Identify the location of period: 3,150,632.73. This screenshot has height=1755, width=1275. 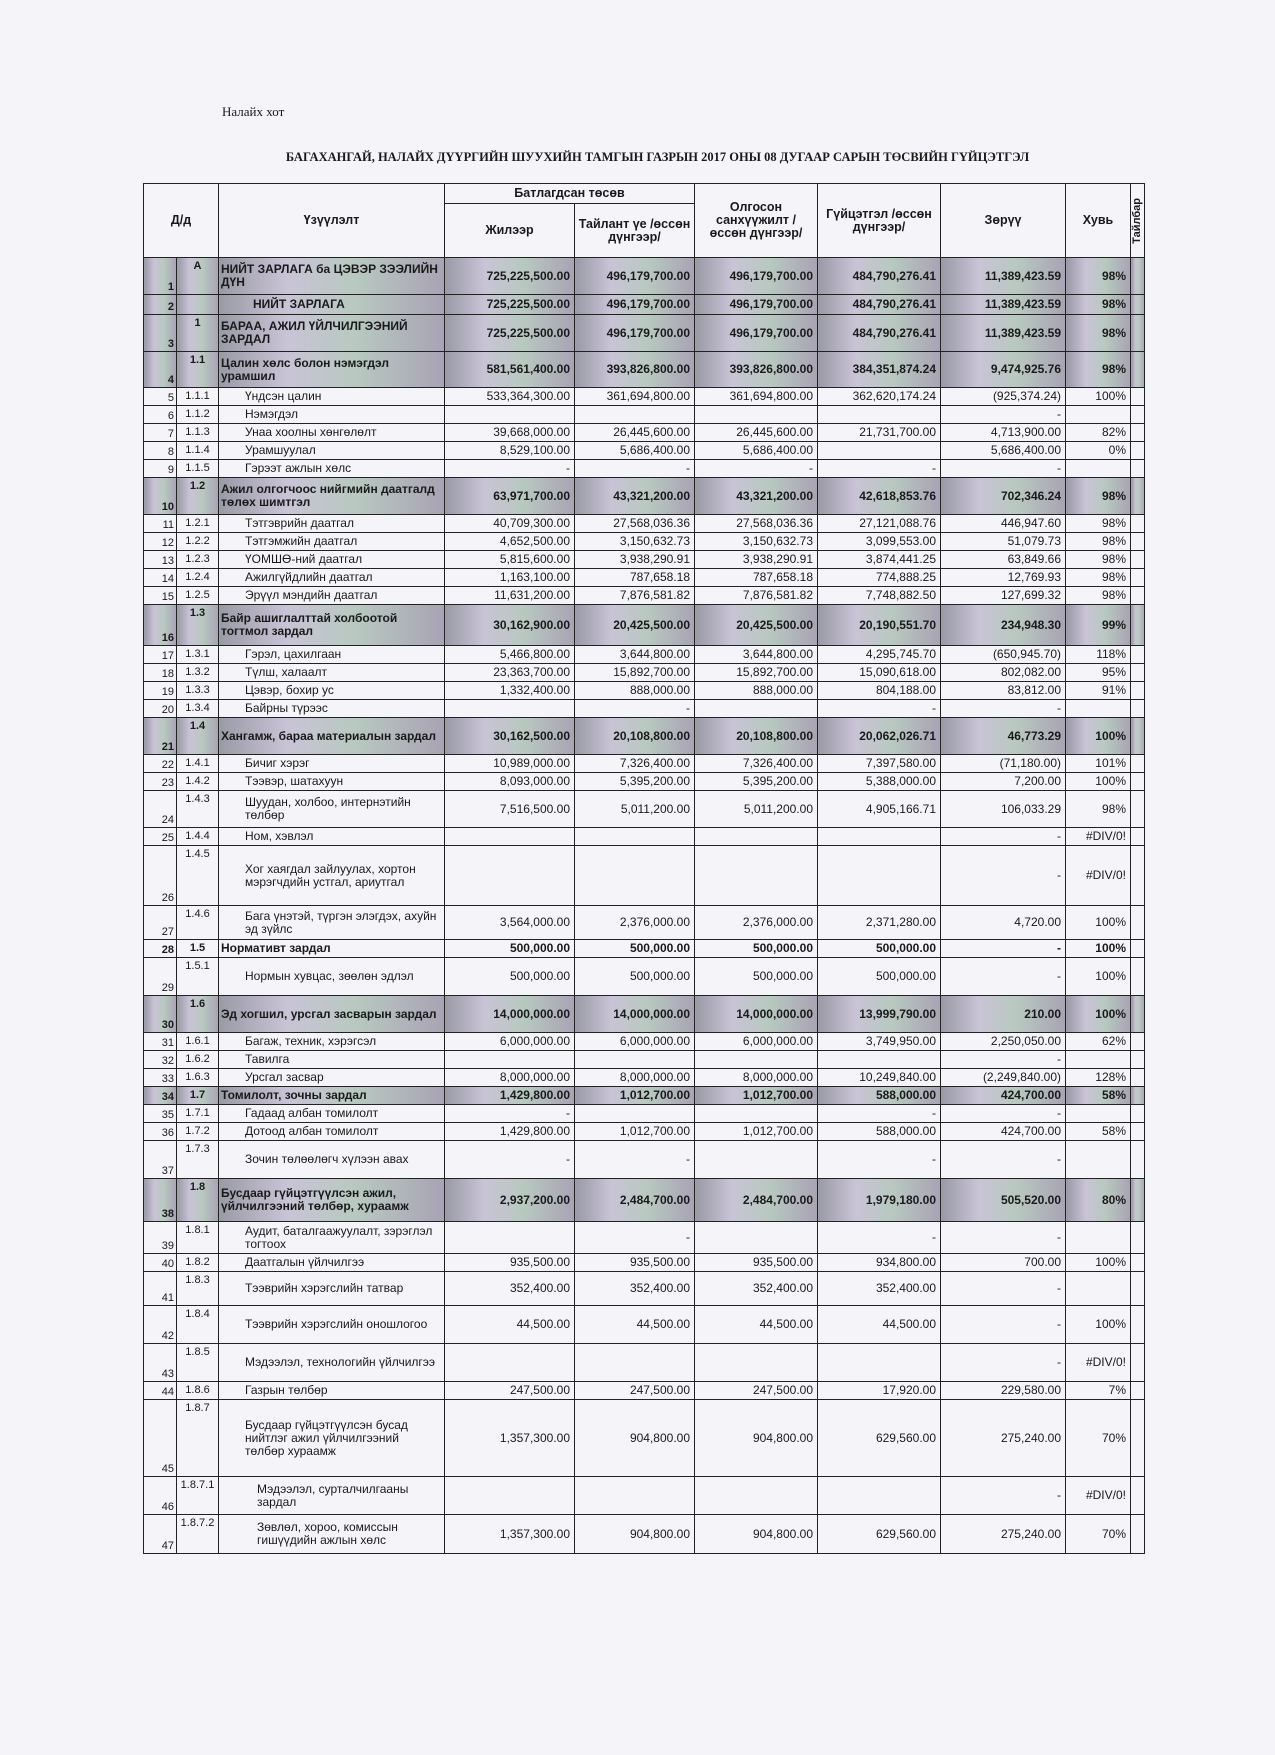
(634, 541).